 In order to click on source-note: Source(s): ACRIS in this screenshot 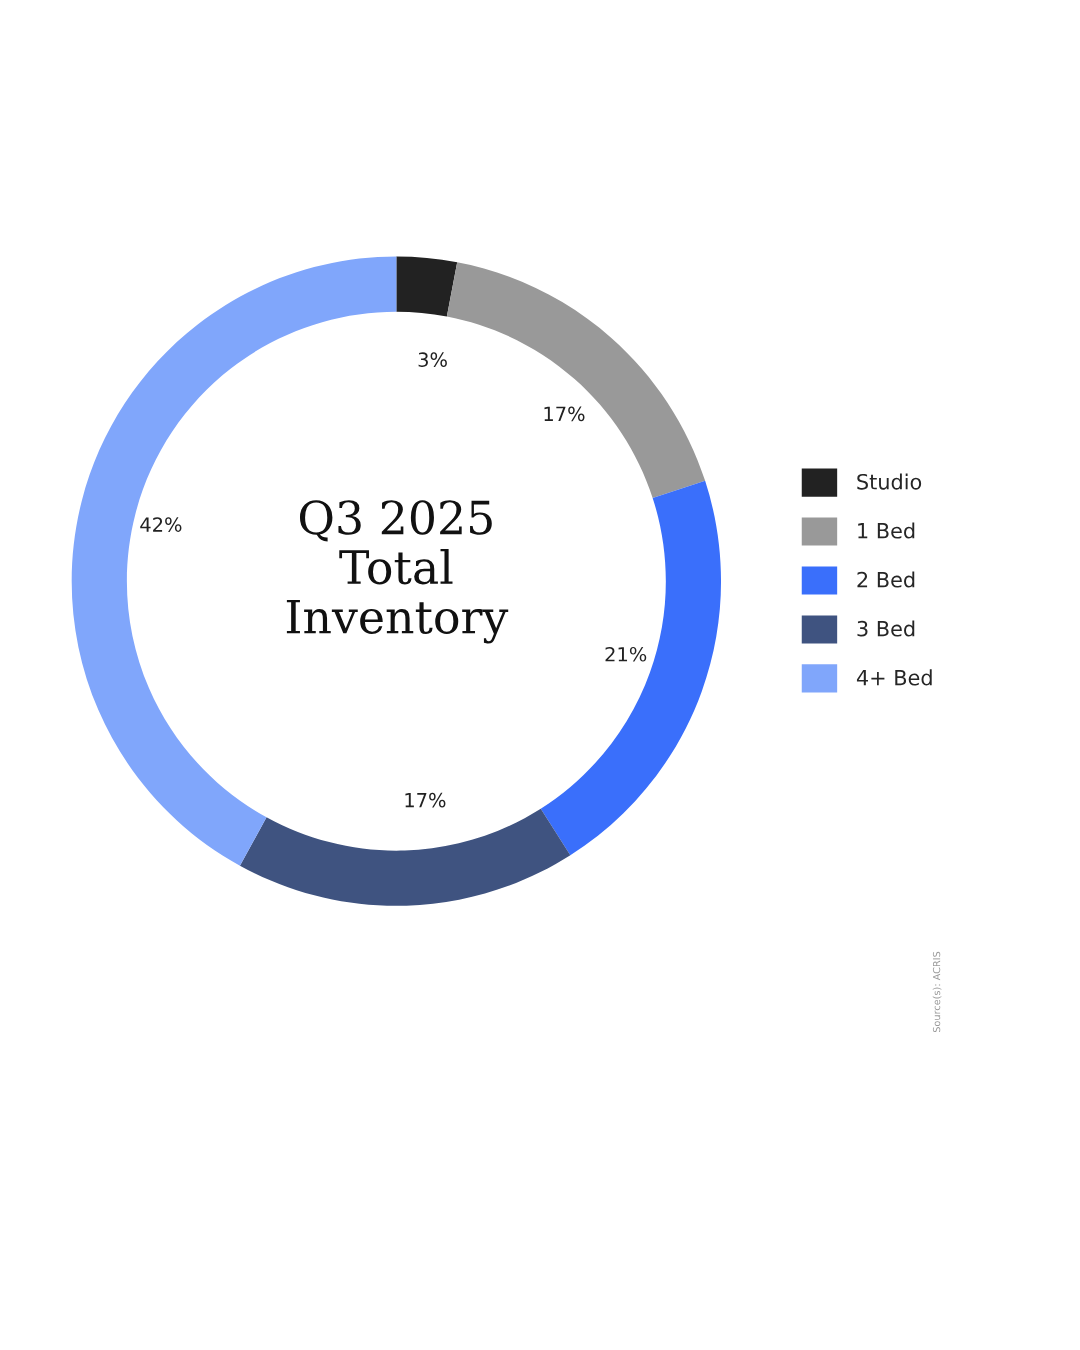, I will do `click(937, 992)`.